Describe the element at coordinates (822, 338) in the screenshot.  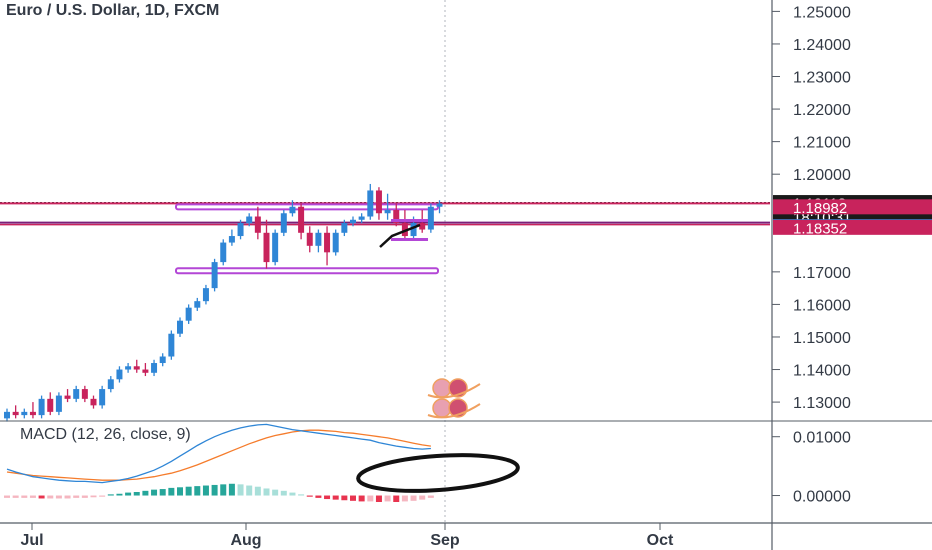
I see `price-tick-label: 1.15000` at that location.